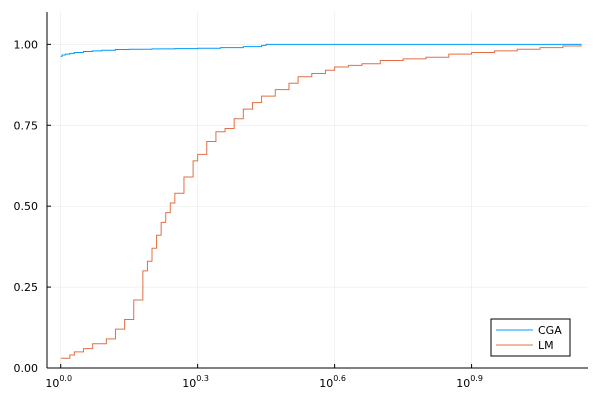 This screenshot has height=400, width=600. What do you see at coordinates (264, 382) in the screenshot?
I see `x-tick-labels: 100.0 100.3 100.6 100.9` at bounding box center [264, 382].